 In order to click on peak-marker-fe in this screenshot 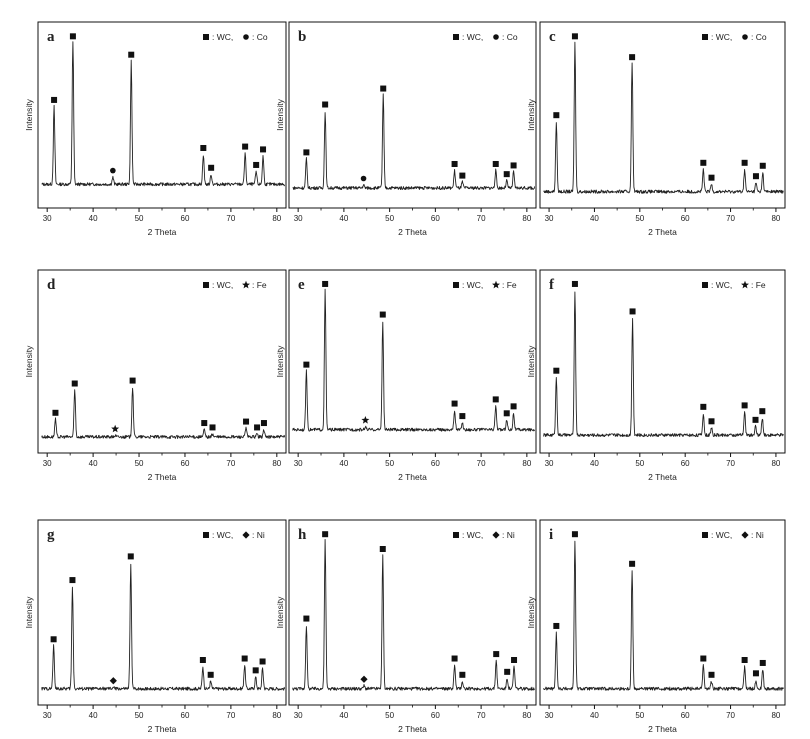, I will do `click(115, 428)`.